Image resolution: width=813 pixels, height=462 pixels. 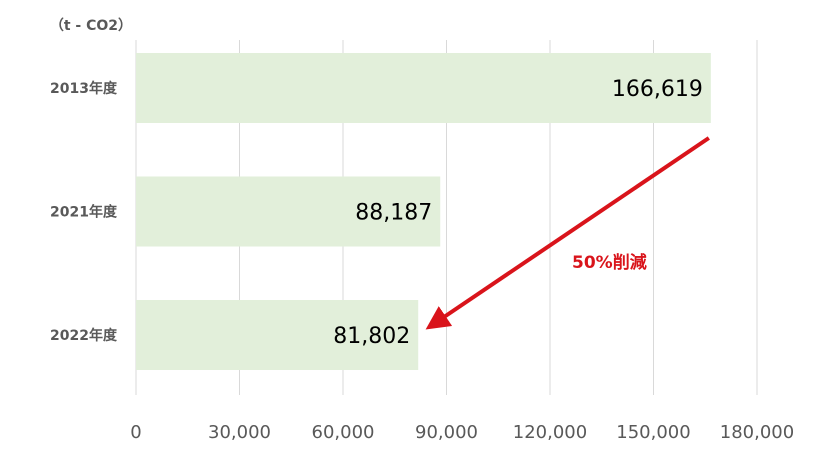 I want to click on x-tick-label: 180,000, so click(x=757, y=432).